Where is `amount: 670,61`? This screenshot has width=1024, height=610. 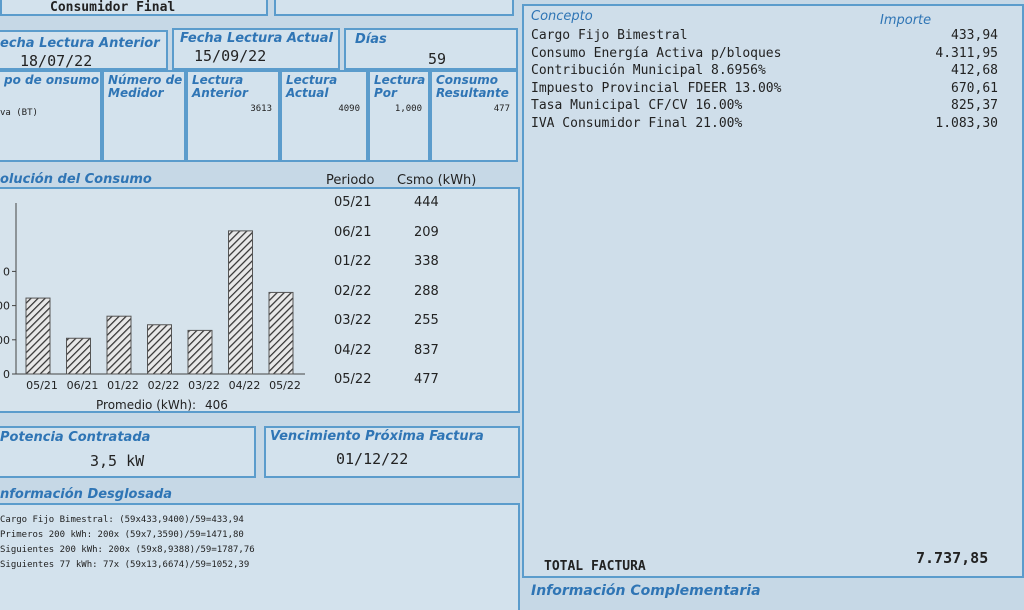
amount: 670,61 is located at coordinates (974, 88).